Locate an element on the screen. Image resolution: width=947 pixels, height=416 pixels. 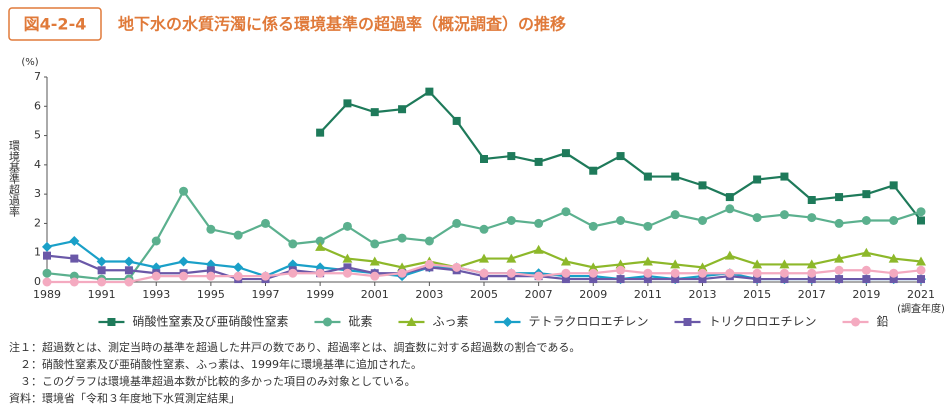
x-tick-label: 2005 is located at coordinates (484, 294).